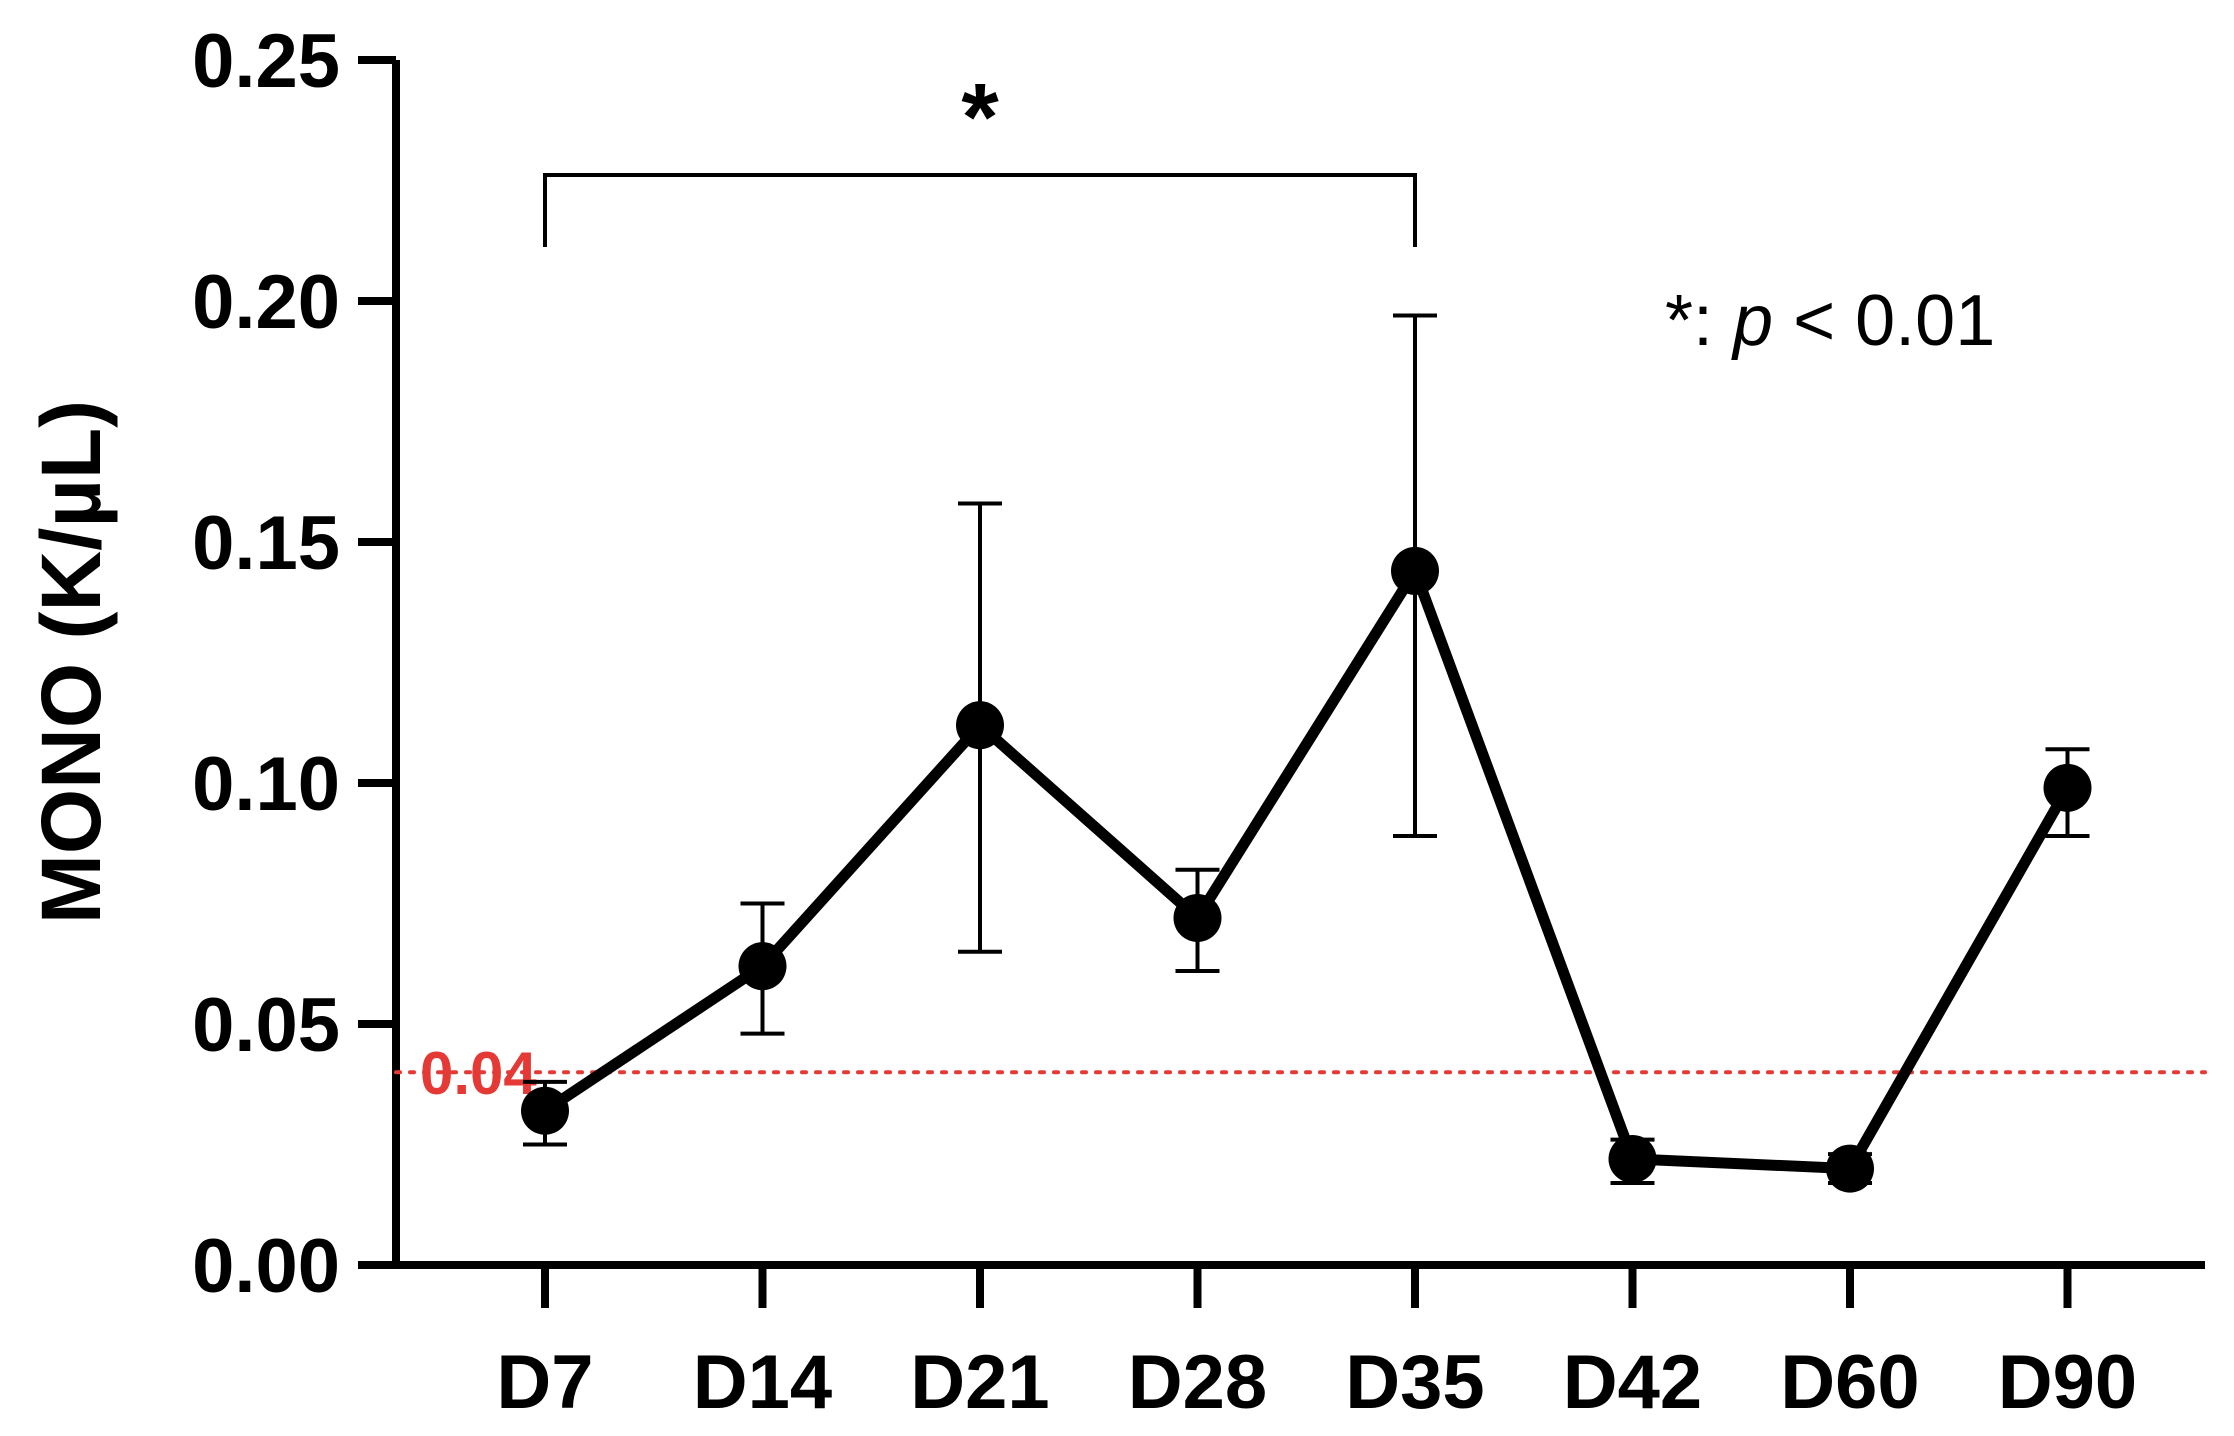 The image size is (2234, 1436). Describe the element at coordinates (71, 662) in the screenshot. I see `y-axis-title: MONO (K/µL)` at that location.